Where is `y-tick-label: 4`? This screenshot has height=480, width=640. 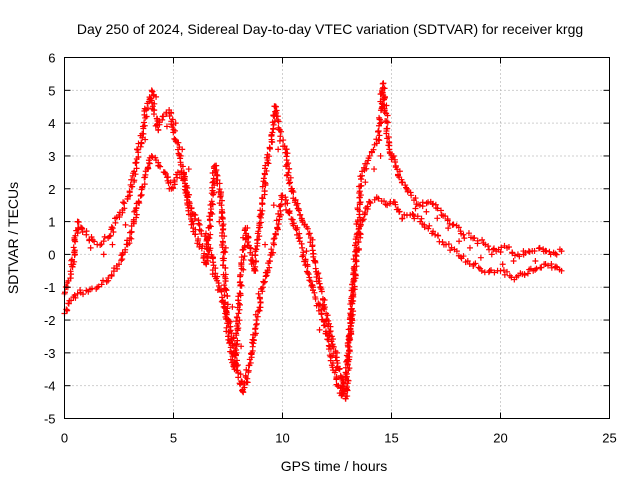
y-tick-label: 4 is located at coordinates (51, 123).